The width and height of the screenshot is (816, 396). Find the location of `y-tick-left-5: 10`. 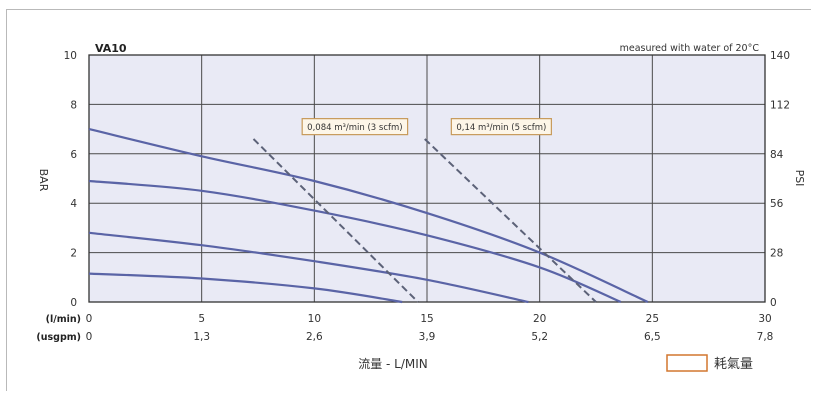

y-tick-left-5: 10 is located at coordinates (70, 56).